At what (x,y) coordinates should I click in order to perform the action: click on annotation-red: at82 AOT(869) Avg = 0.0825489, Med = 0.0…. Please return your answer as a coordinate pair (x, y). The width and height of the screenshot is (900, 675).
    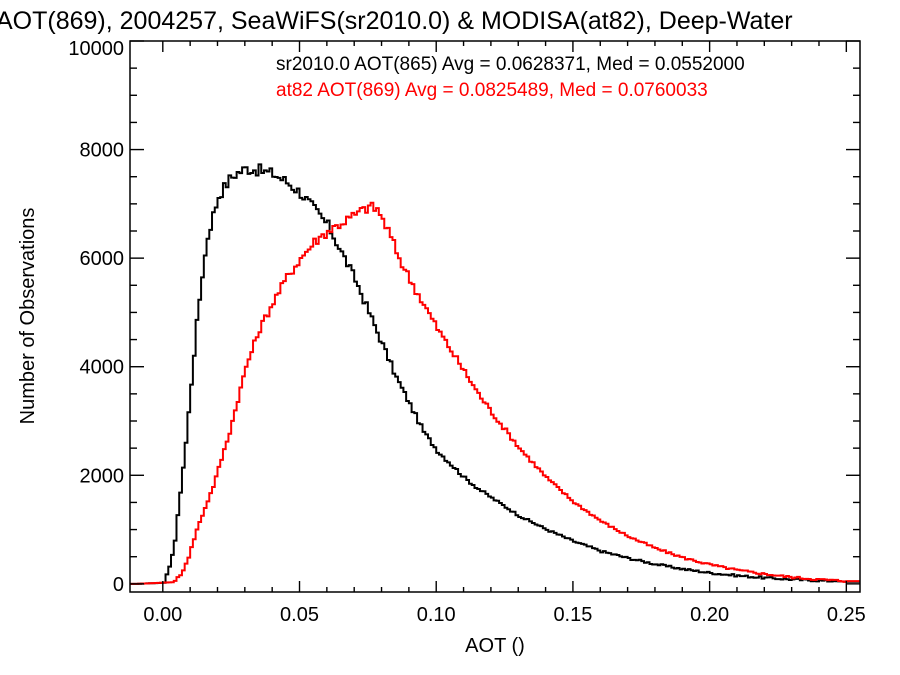
    Looking at the image, I should click on (492, 90).